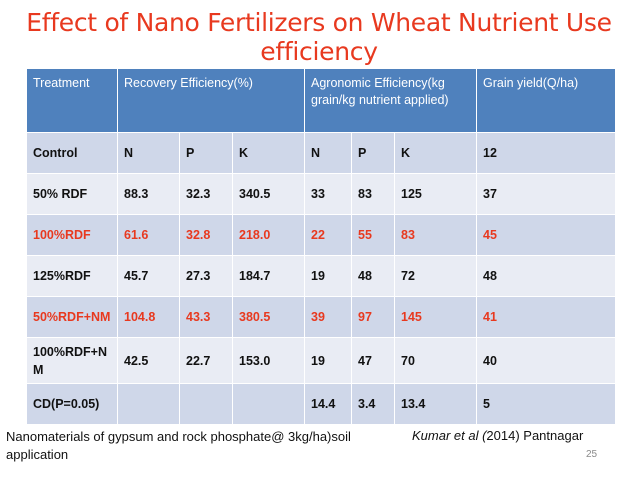  What do you see at coordinates (72, 404) in the screenshot?
I see `row-label: CD(P=0.05)` at bounding box center [72, 404].